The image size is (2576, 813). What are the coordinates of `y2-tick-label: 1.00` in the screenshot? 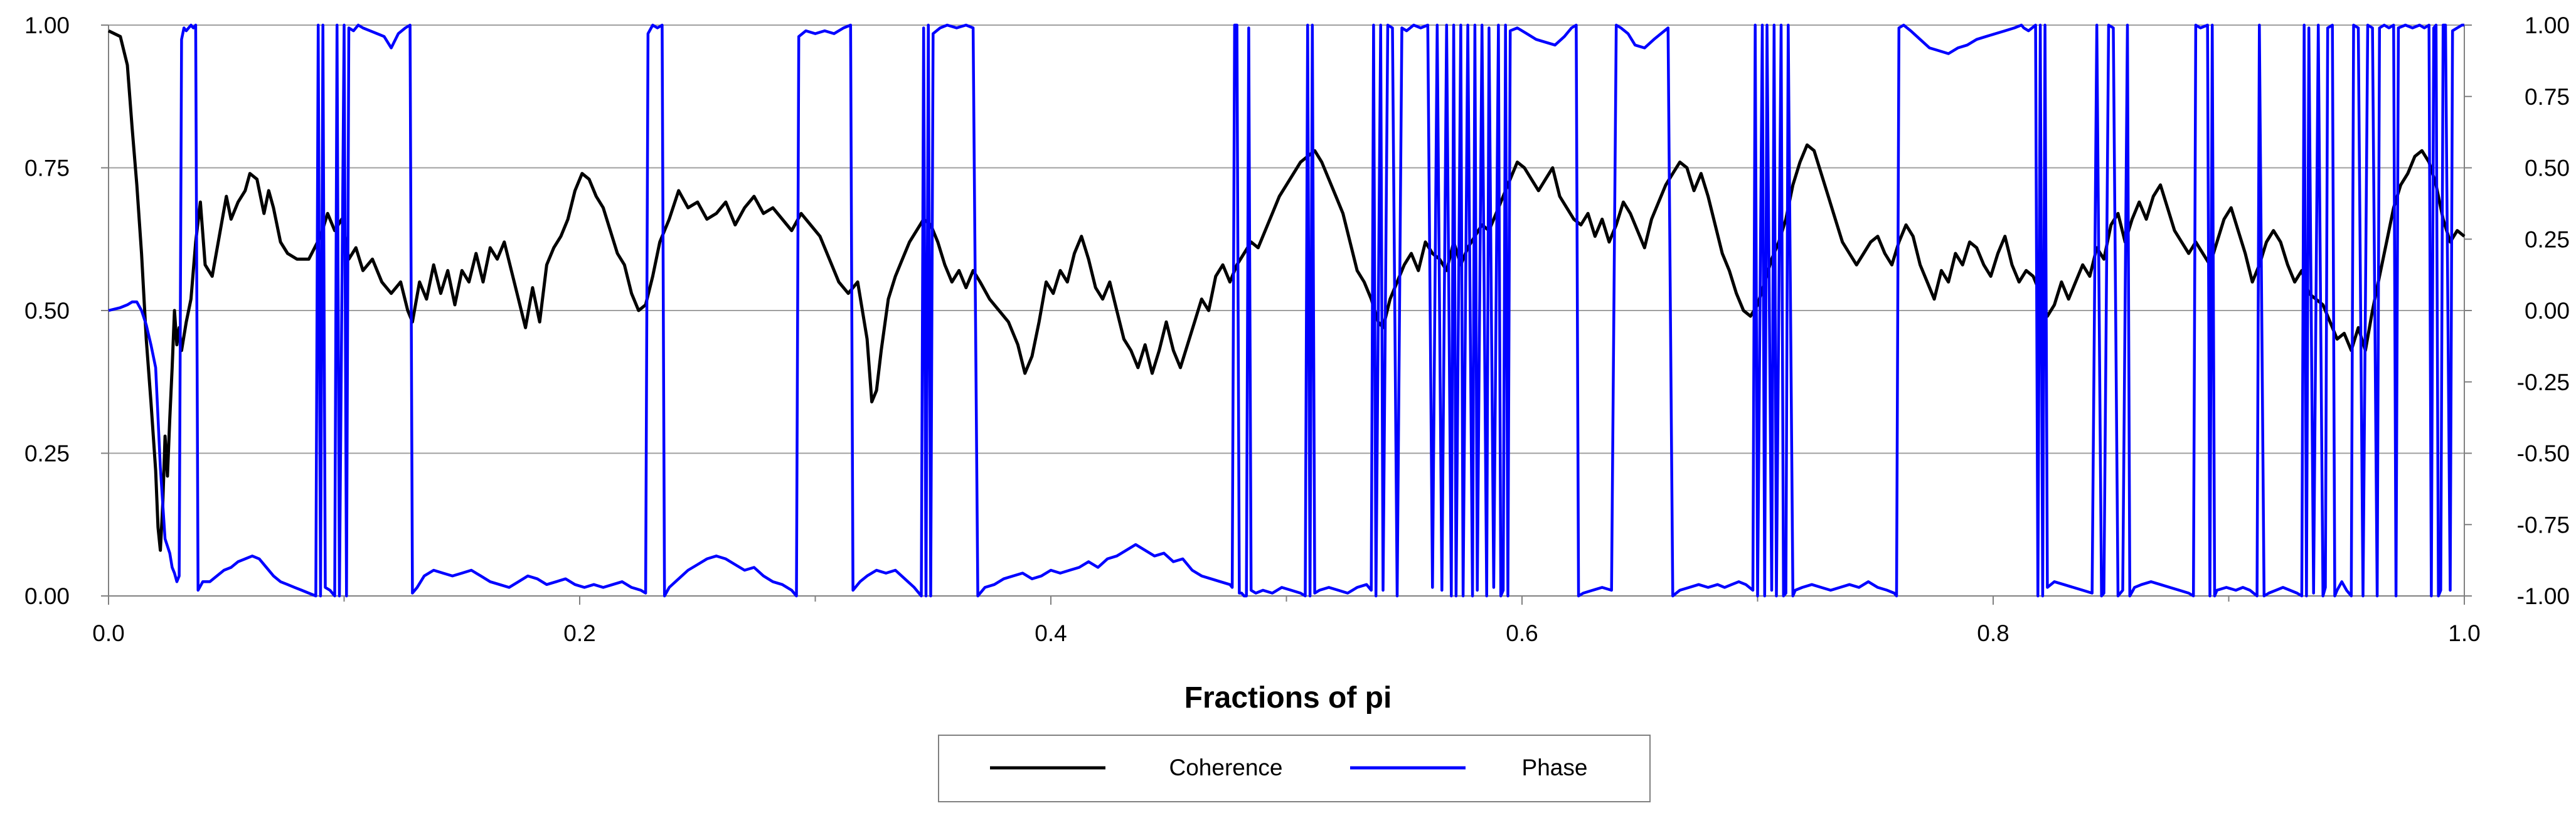 It's located at (2547, 25).